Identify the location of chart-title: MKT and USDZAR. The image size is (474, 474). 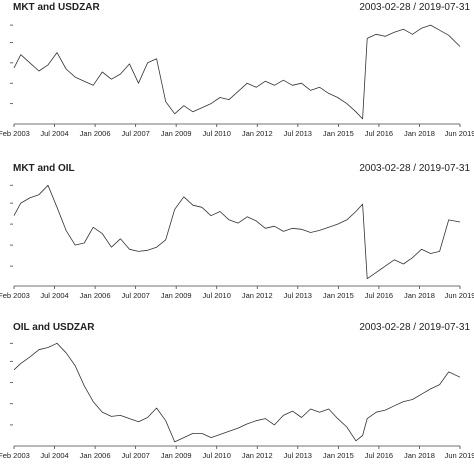
(56, 7).